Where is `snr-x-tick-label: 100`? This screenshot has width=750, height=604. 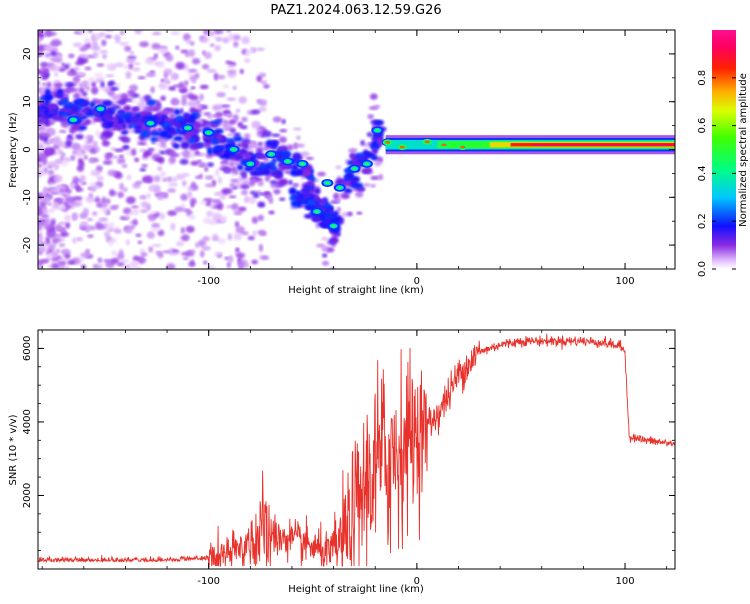
snr-x-tick-label: 100 is located at coordinates (624, 581).